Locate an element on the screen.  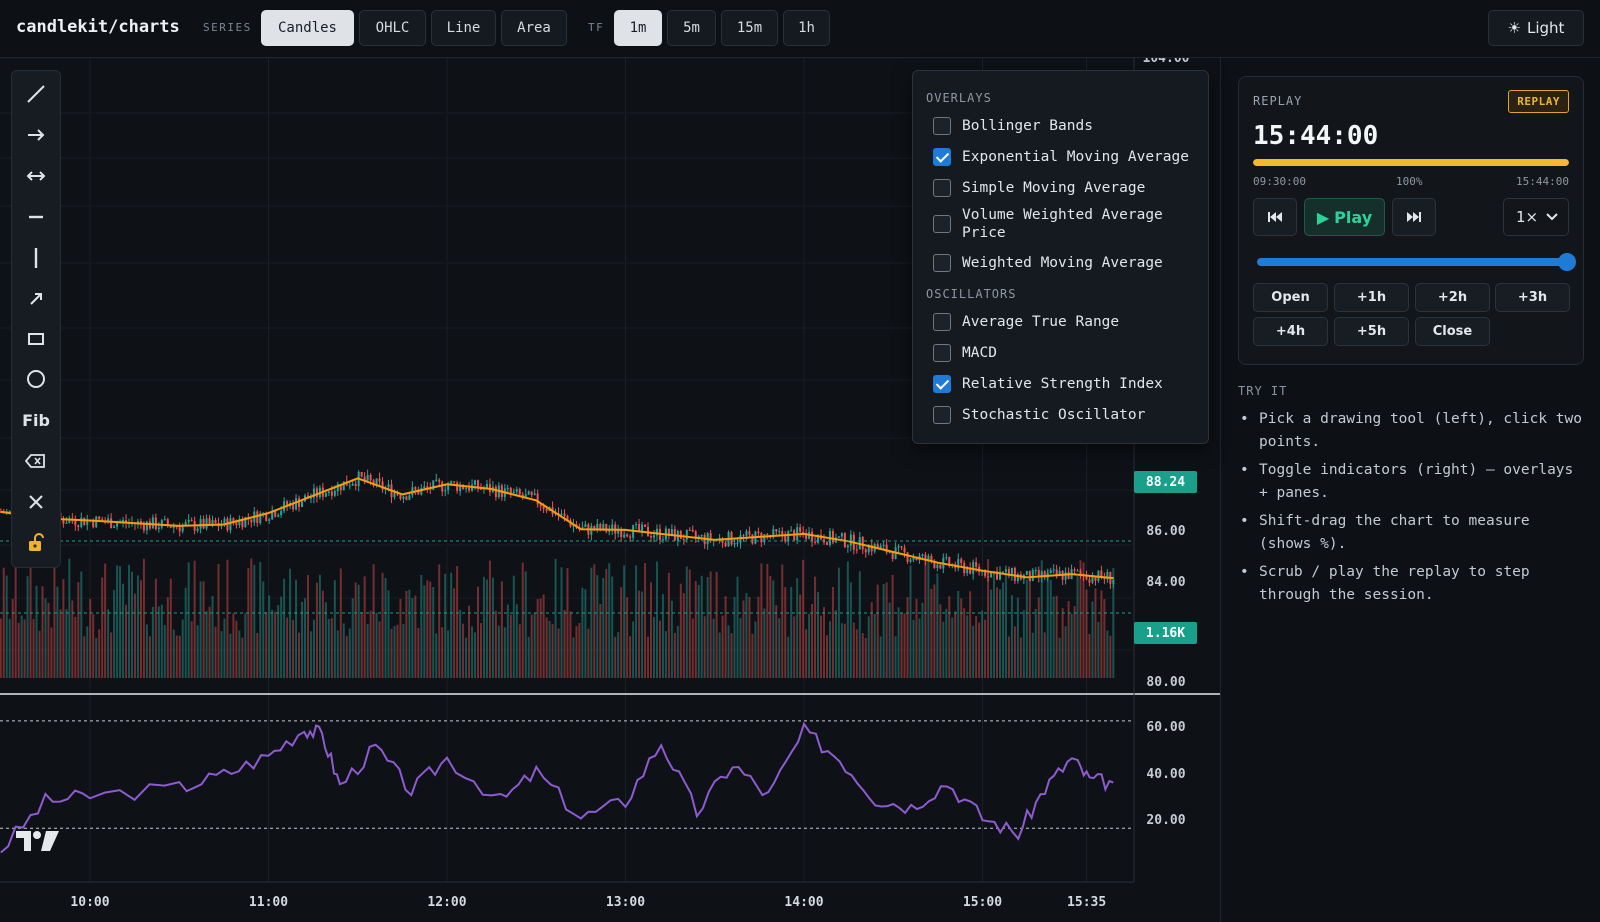
jump-1h-button: +1h is located at coordinates (1371, 297).